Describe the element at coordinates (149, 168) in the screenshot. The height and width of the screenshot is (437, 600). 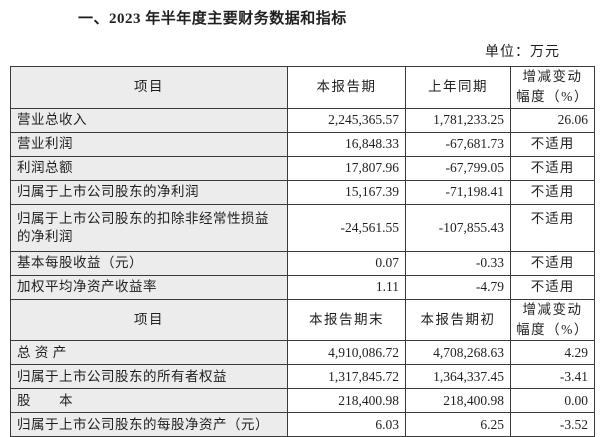
I see `item-cell: 利润总额` at that location.